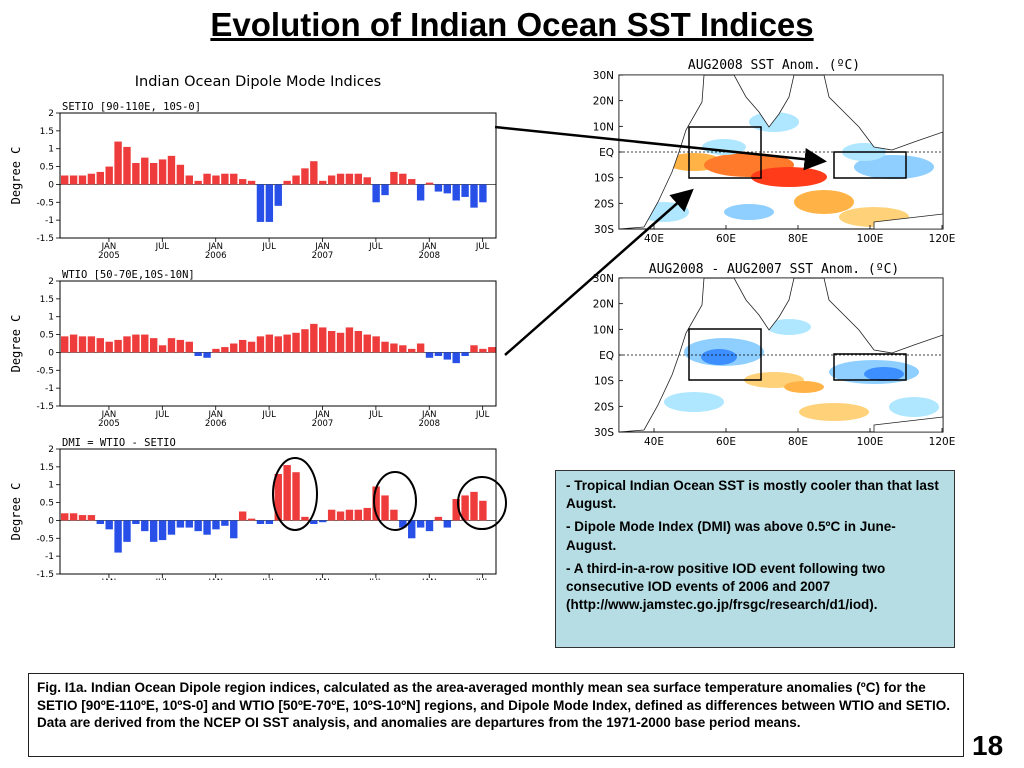  What do you see at coordinates (51, 450) in the screenshot?
I see `y-tick-label: 2` at bounding box center [51, 450].